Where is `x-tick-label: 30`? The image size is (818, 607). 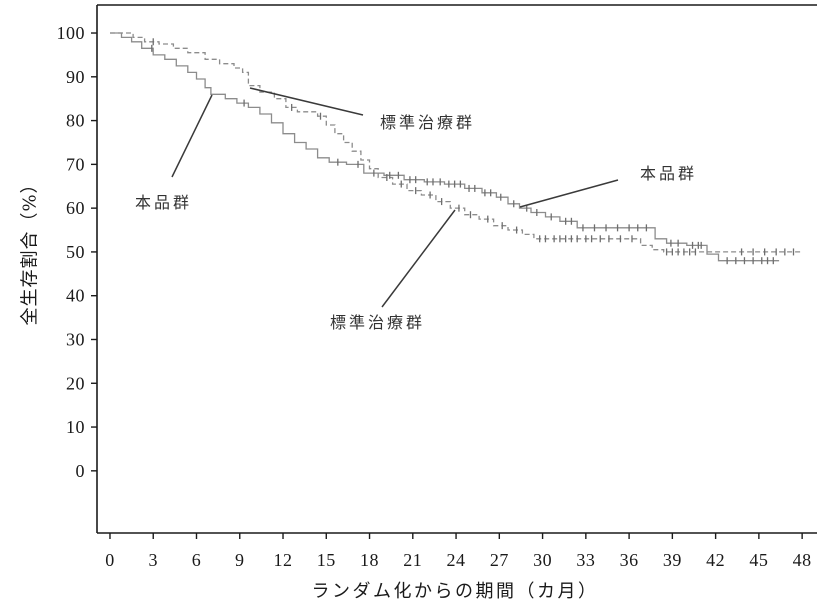 x-tick-label: 30 is located at coordinates (542, 560).